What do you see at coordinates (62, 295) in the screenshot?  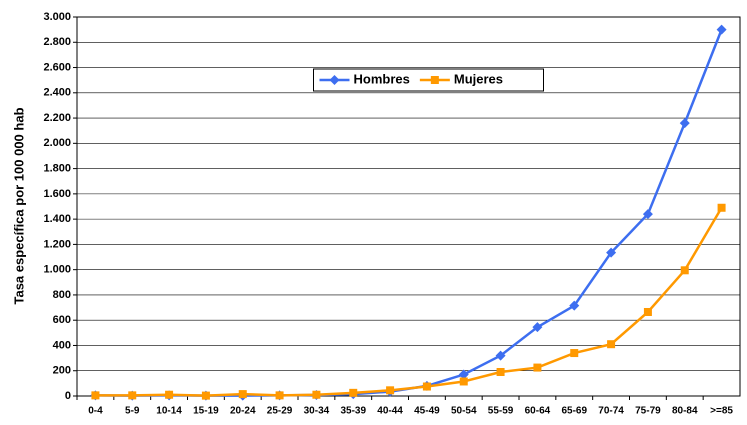 I see `y-tick-label: 800` at bounding box center [62, 295].